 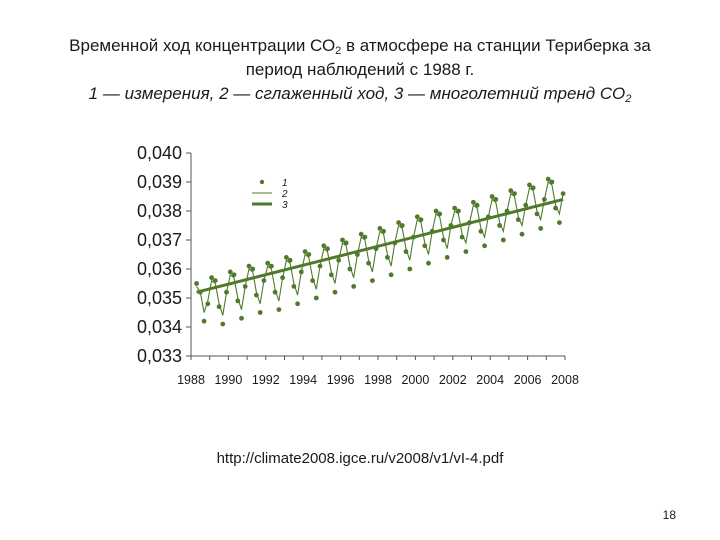 What do you see at coordinates (159, 298) in the screenshot?
I see `y-tick-label: 0,035` at bounding box center [159, 298].